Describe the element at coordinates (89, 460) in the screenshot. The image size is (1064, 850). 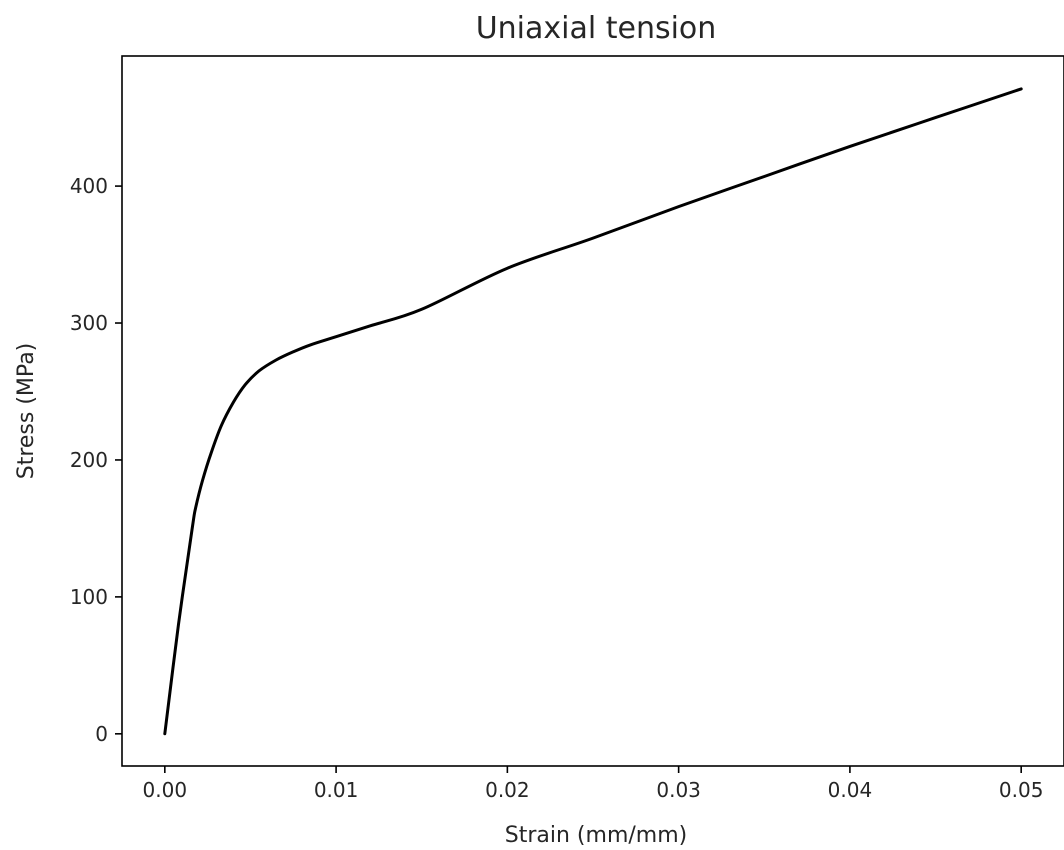
I see `y-tick-label: 200` at that location.